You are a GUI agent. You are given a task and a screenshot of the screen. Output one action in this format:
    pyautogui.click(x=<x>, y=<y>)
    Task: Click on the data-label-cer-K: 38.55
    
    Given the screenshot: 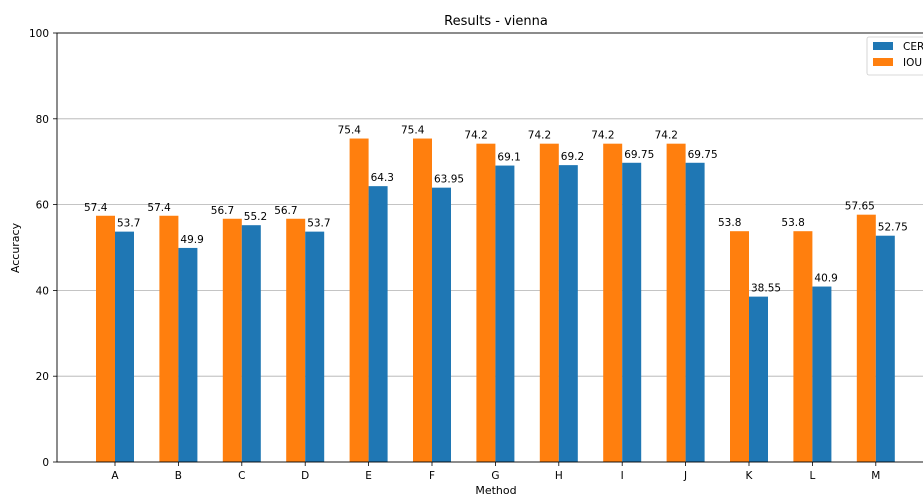 What is the action you would take?
    pyautogui.click(x=766, y=289)
    